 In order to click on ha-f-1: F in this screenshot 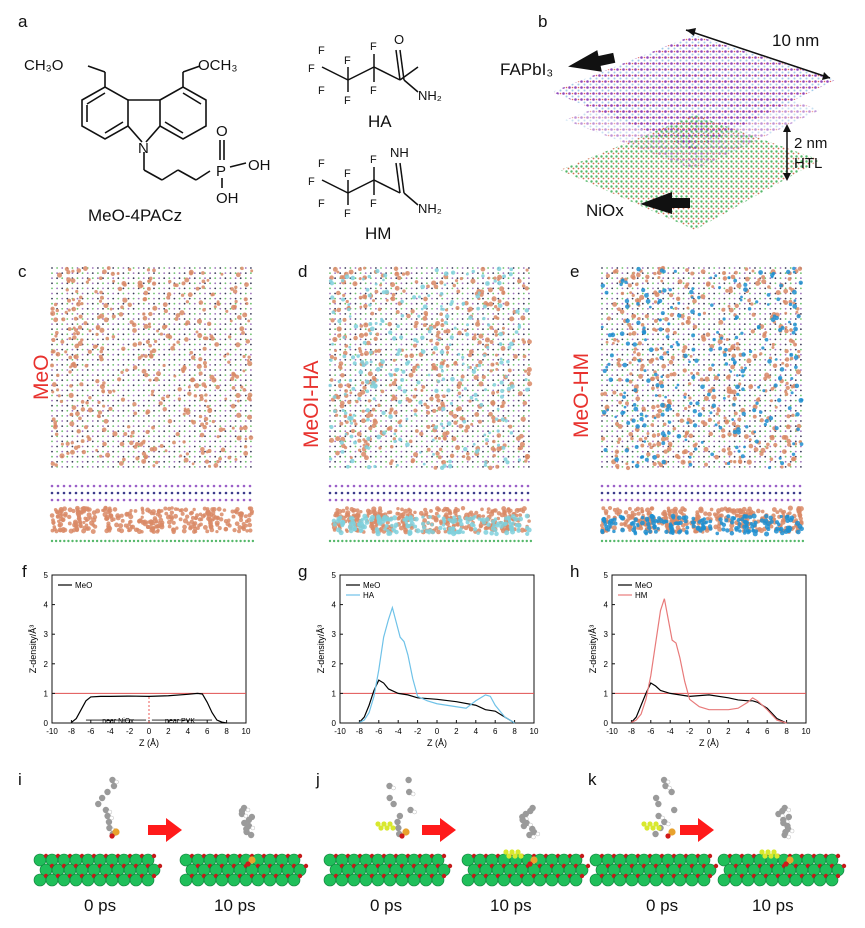, I will do `click(311, 69)`.